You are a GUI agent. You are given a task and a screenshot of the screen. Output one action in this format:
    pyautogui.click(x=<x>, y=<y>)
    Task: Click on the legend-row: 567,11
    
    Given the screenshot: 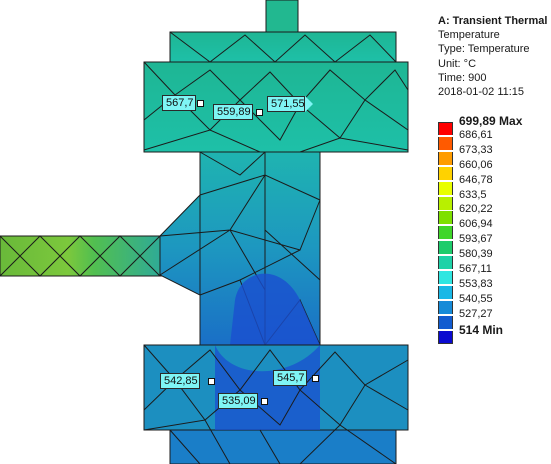 What is the action you would take?
    pyautogui.click(x=494, y=273)
    